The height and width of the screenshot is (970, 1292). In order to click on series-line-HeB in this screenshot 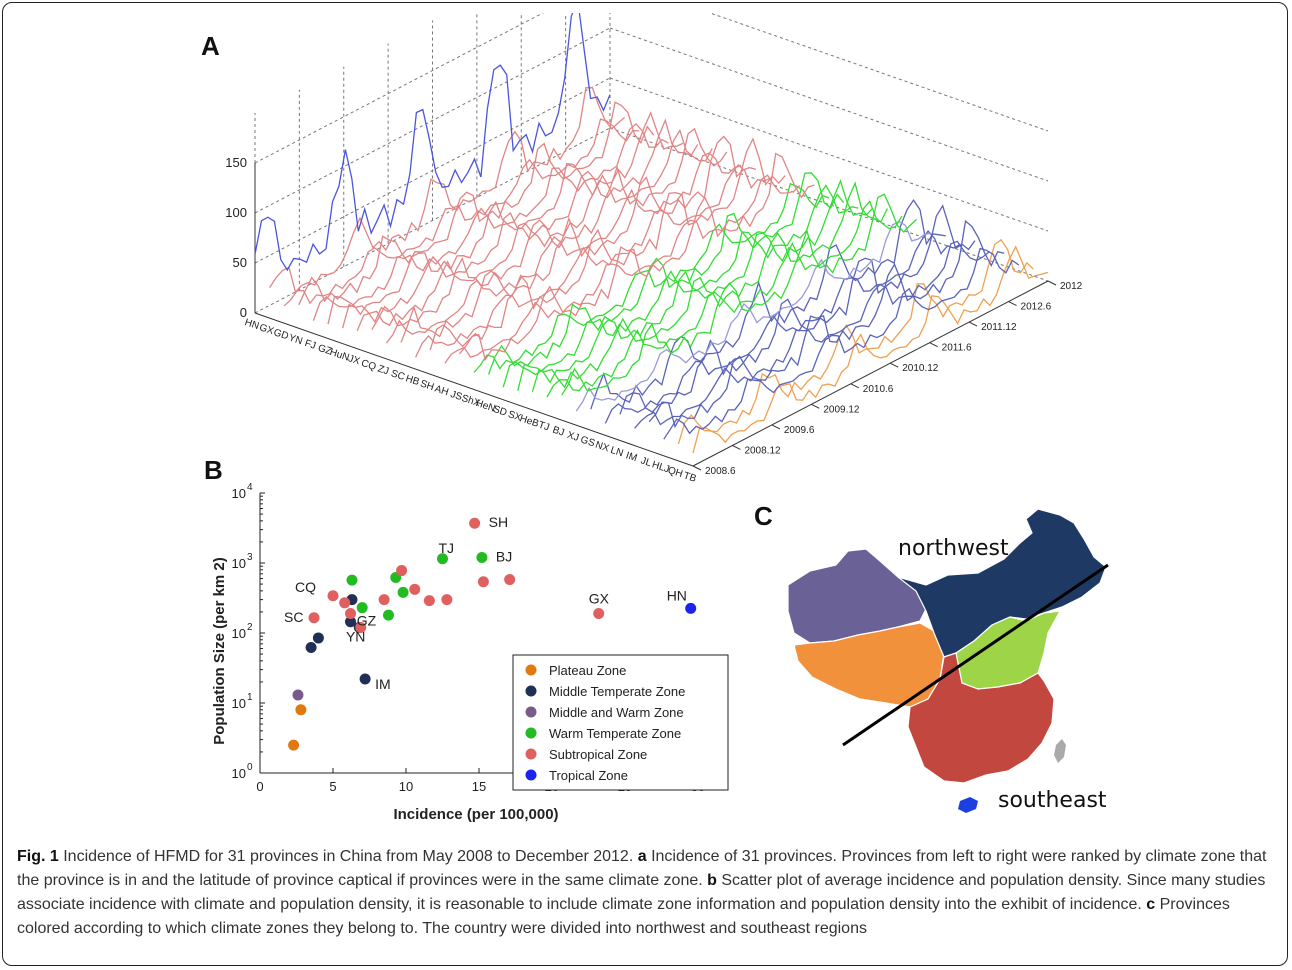, I will do `click(709, 286)`.